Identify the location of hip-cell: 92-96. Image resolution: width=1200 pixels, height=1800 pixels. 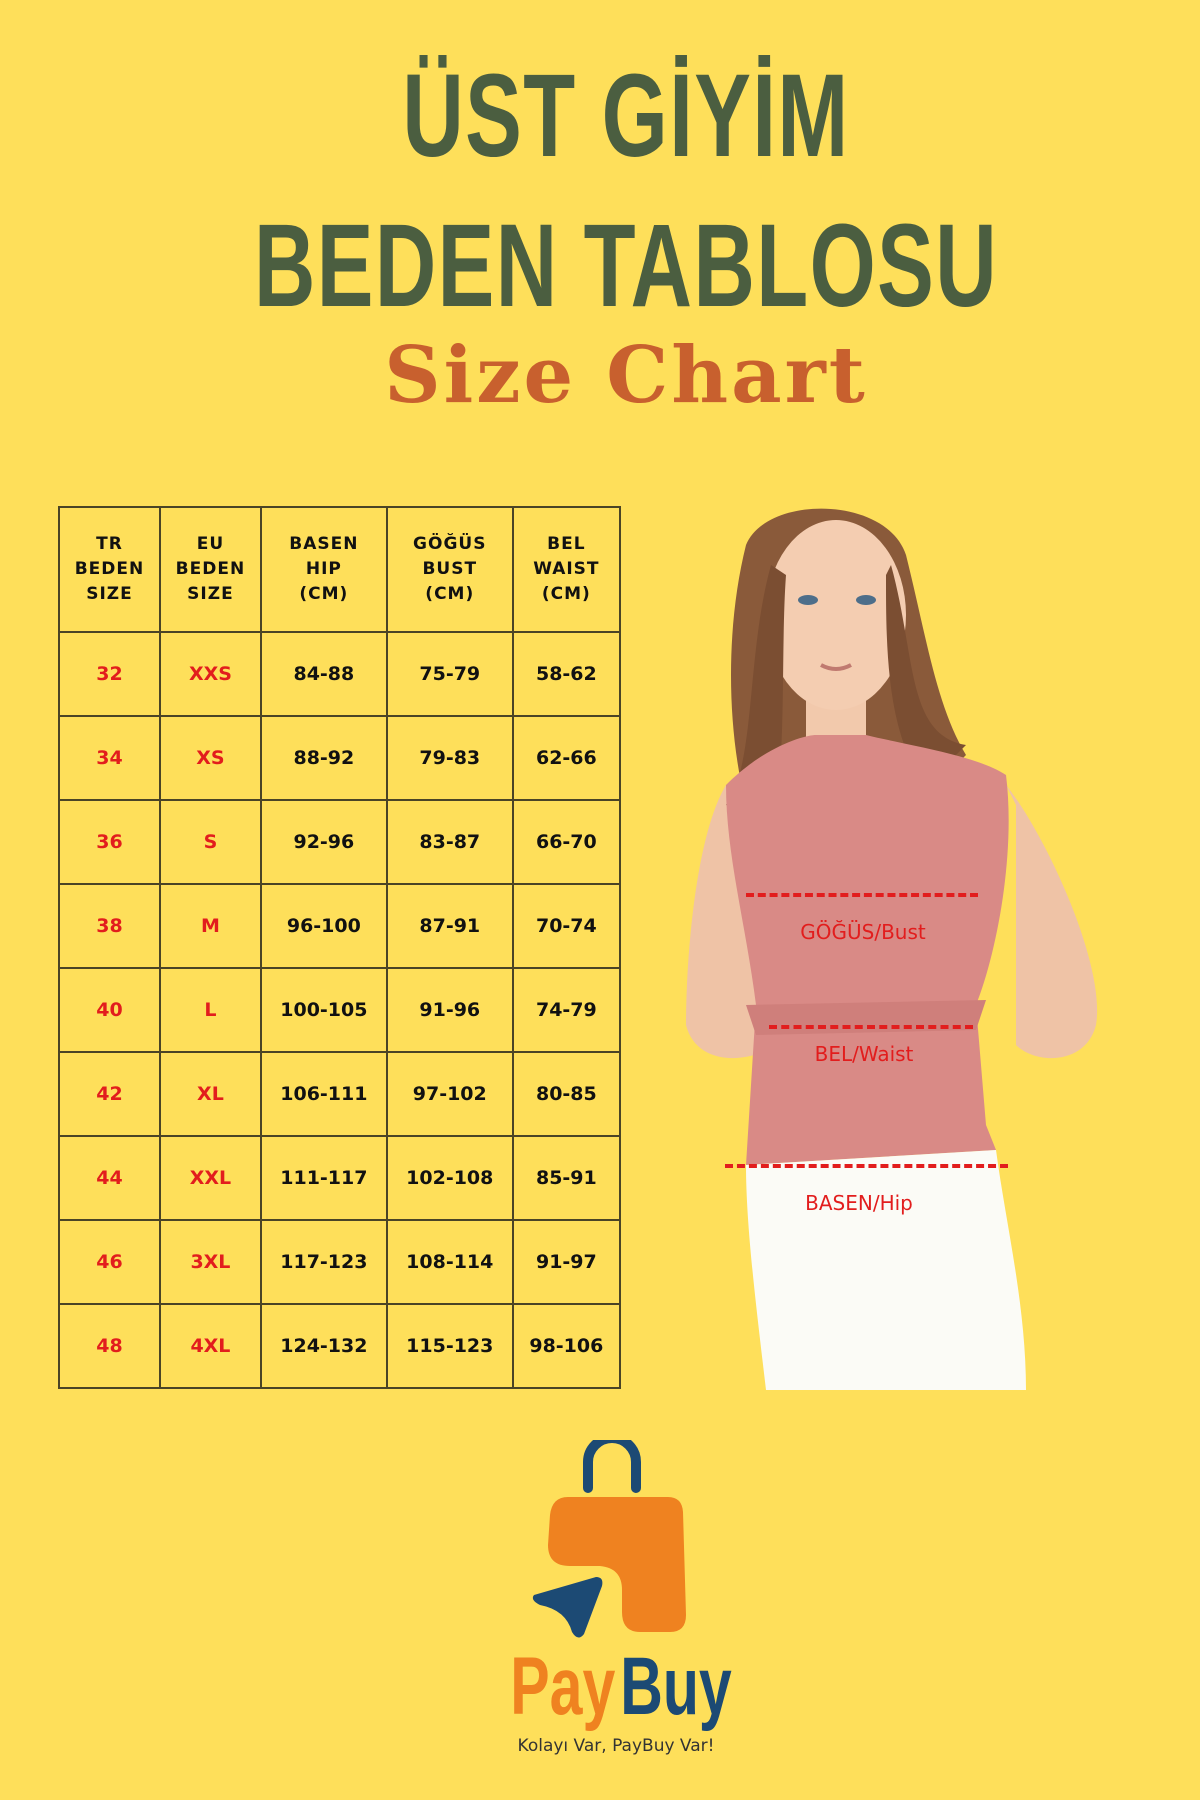
(323, 842).